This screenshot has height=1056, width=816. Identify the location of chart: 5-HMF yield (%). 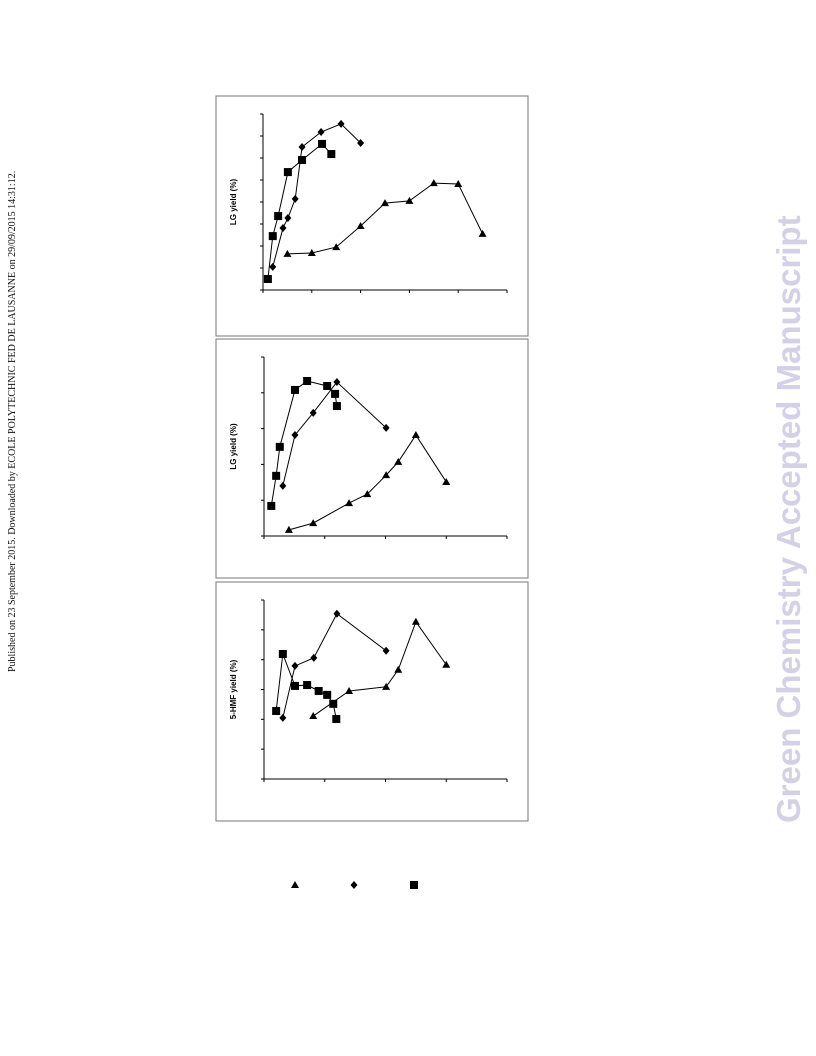
(372, 701).